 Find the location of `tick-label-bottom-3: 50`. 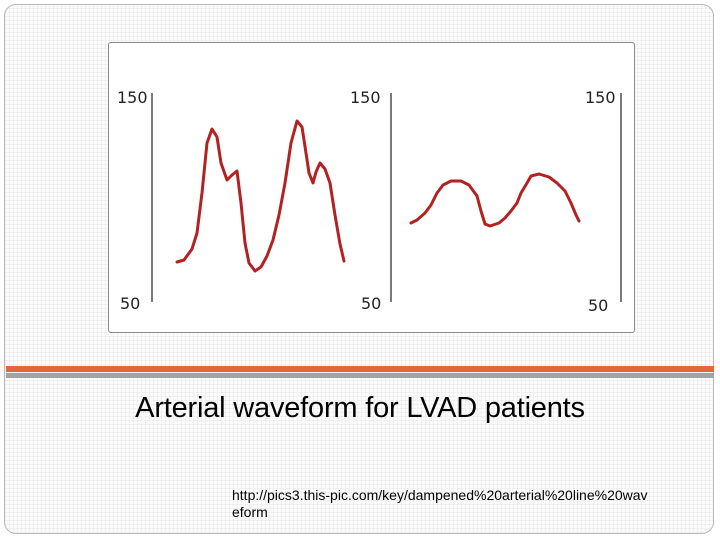

tick-label-bottom-3: 50 is located at coordinates (598, 305).